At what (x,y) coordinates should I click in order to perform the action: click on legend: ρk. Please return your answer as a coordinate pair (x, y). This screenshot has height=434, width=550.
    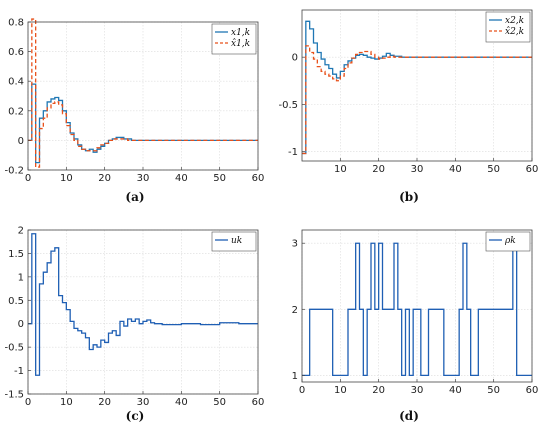
    Looking at the image, I should click on (508, 241).